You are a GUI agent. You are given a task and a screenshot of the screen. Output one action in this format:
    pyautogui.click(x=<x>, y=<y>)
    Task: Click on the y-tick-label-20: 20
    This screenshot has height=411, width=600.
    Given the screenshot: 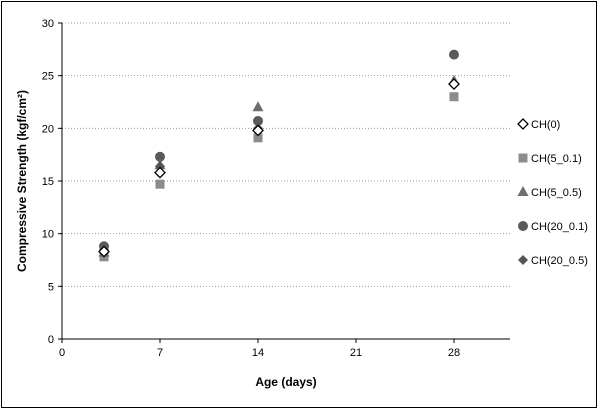 What is the action you would take?
    pyautogui.click(x=48, y=129)
    